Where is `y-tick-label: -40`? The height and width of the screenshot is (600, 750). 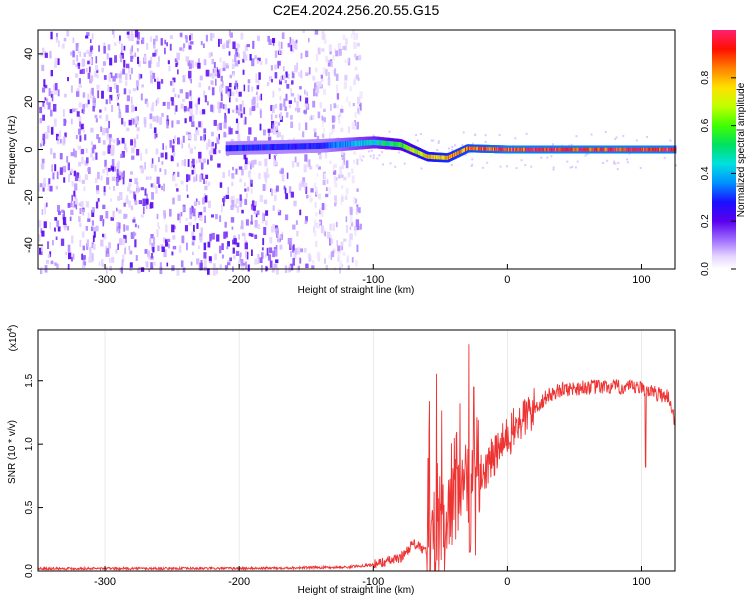 y-tick-label: -40 is located at coordinates (29, 245).